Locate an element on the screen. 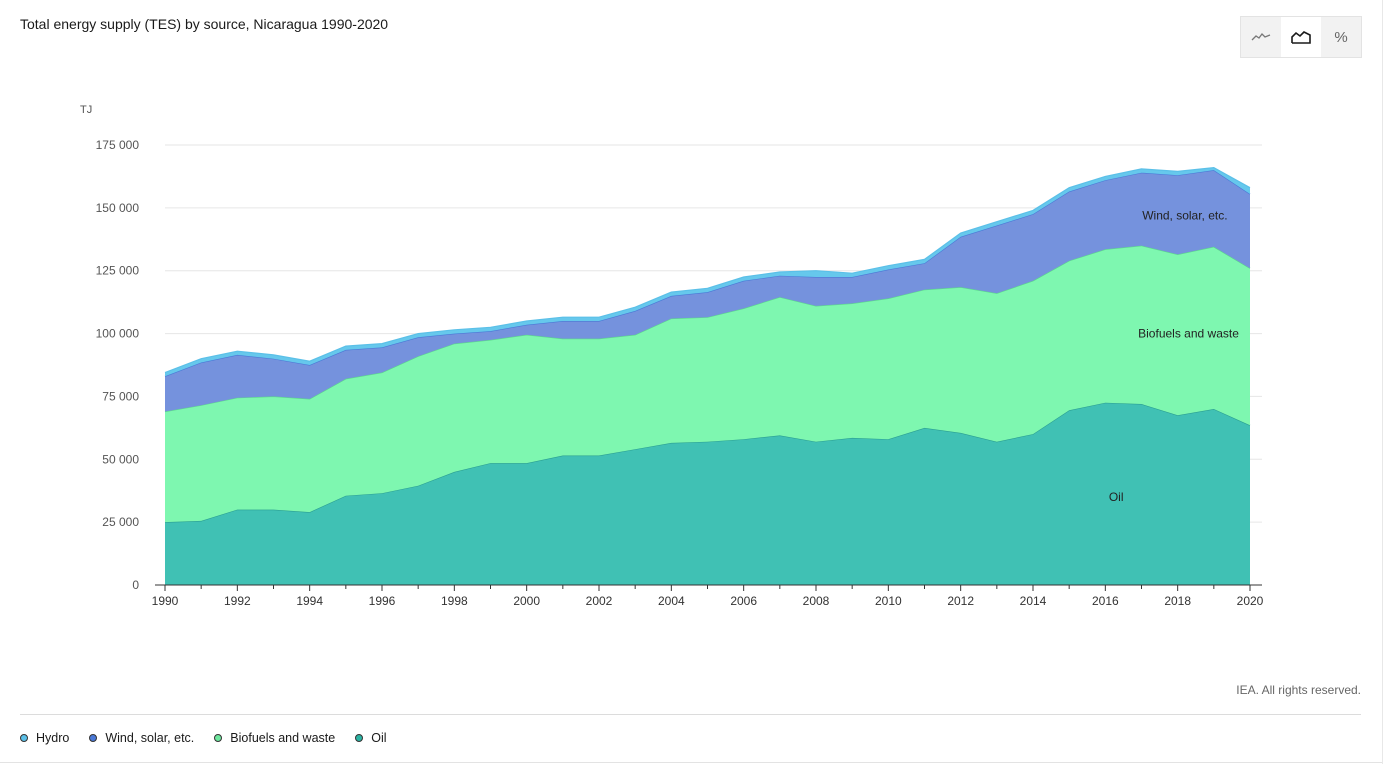 This screenshot has width=1383, height=764. legend-item-wind-solar: Wind, solar, etc. is located at coordinates (141, 738).